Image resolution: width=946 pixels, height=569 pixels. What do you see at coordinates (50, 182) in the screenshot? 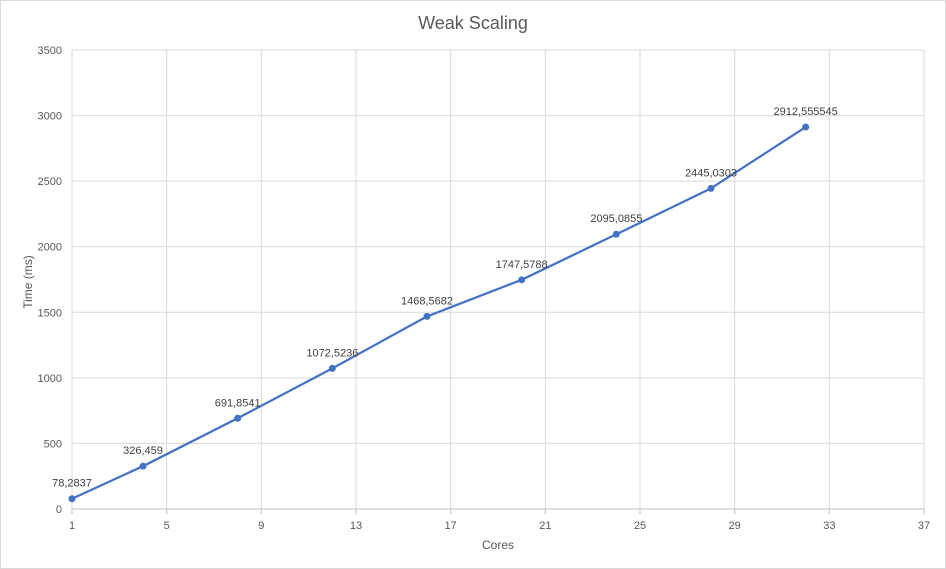
I see `y-tick-label: 2500` at bounding box center [50, 182].